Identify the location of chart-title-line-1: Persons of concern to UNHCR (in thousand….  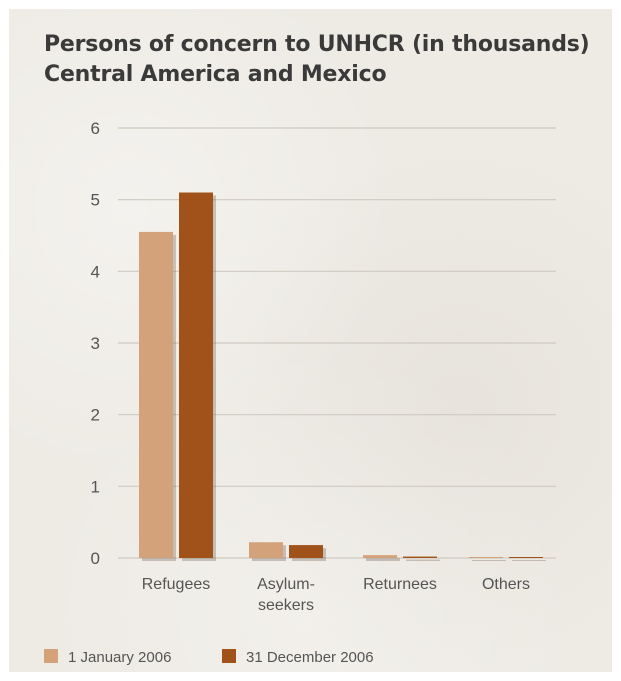
(317, 44).